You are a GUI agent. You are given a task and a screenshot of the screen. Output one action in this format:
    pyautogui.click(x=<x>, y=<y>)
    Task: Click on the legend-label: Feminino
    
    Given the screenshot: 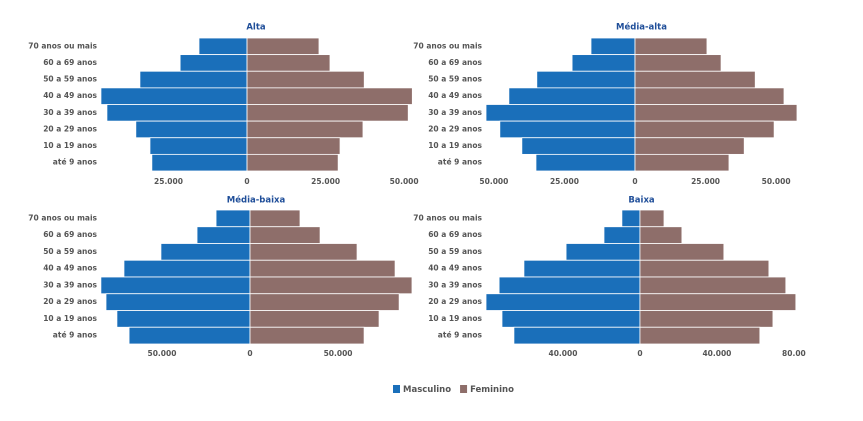 What is the action you would take?
    pyautogui.click(x=492, y=390)
    